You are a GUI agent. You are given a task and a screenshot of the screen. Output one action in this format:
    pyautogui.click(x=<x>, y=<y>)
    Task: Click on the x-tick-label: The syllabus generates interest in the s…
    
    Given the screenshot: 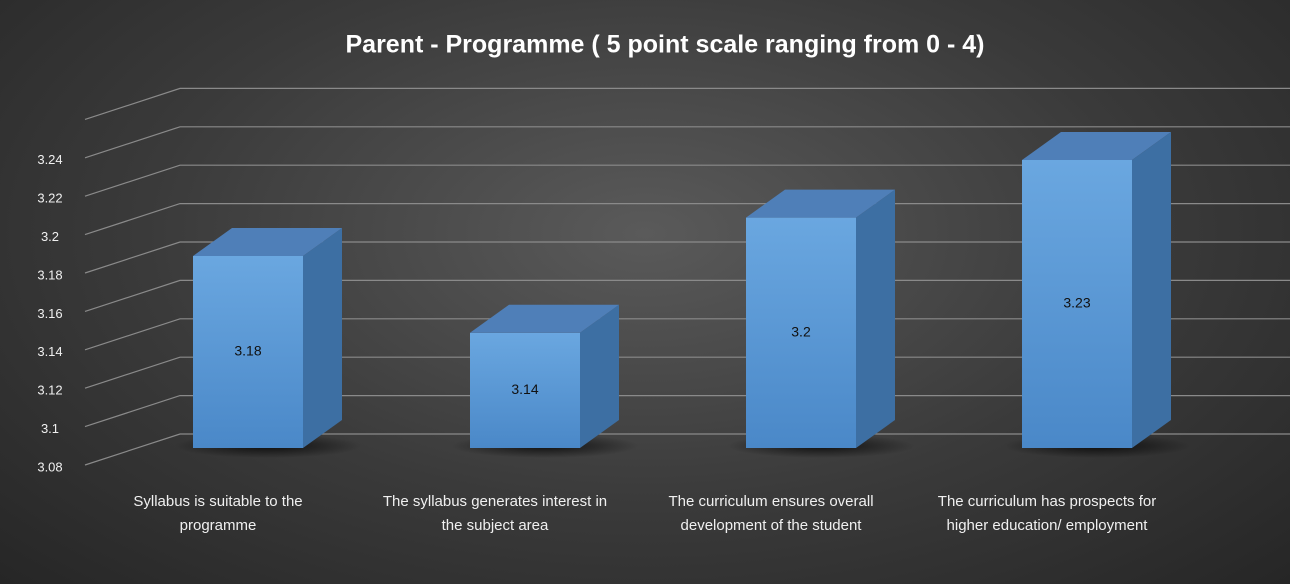 What is the action you would take?
    pyautogui.click(x=495, y=513)
    